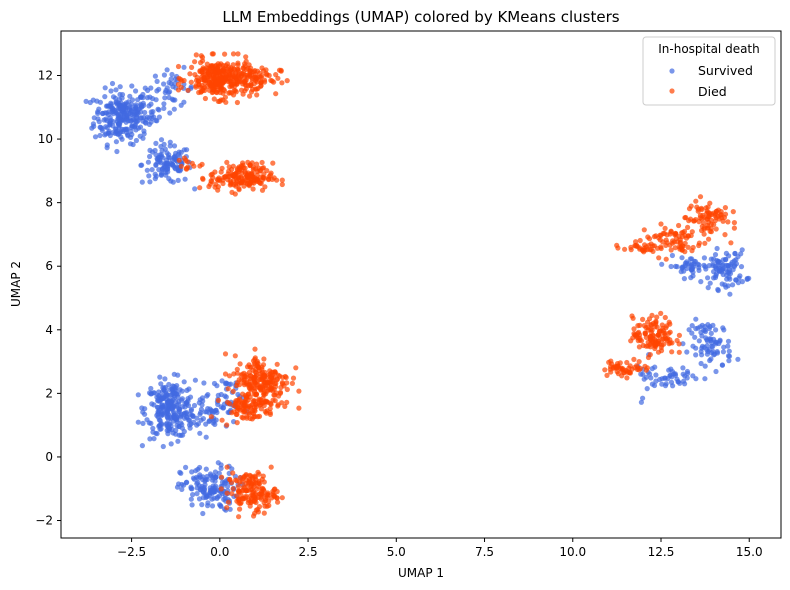 Image resolution: width=790 pixels, height=590 pixels. Describe the element at coordinates (45, 76) in the screenshot. I see `y-tick-label: 12` at that location.